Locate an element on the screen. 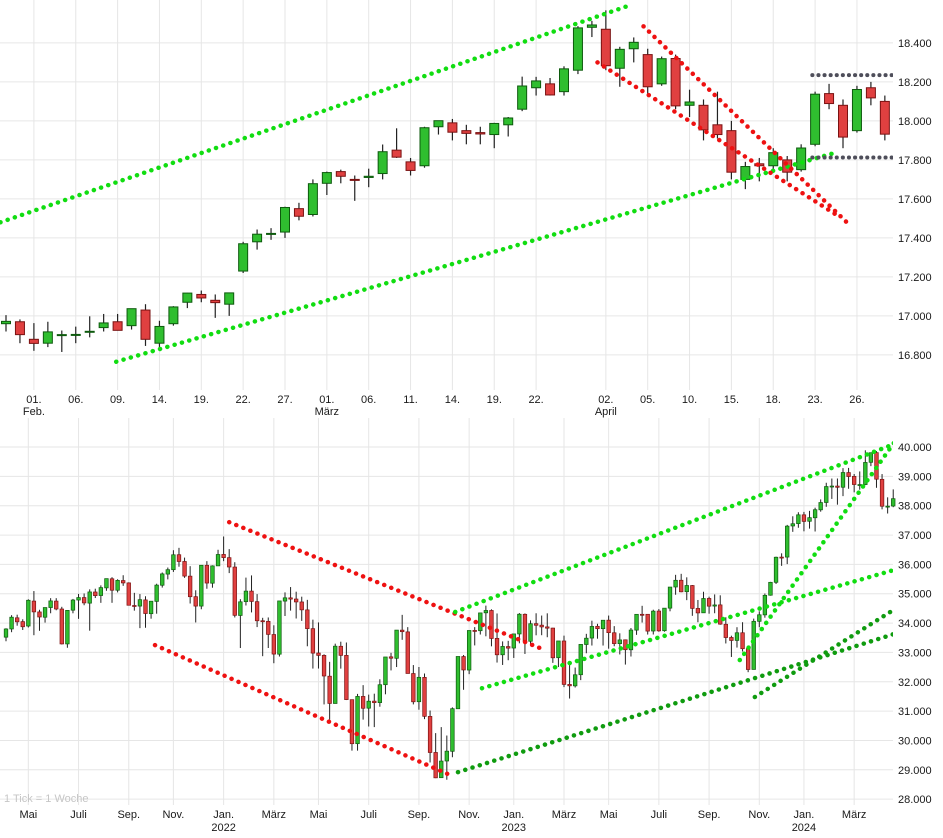 This screenshot has height=838, width=943. y-axis-label: 17.000 is located at coordinates (915, 317).